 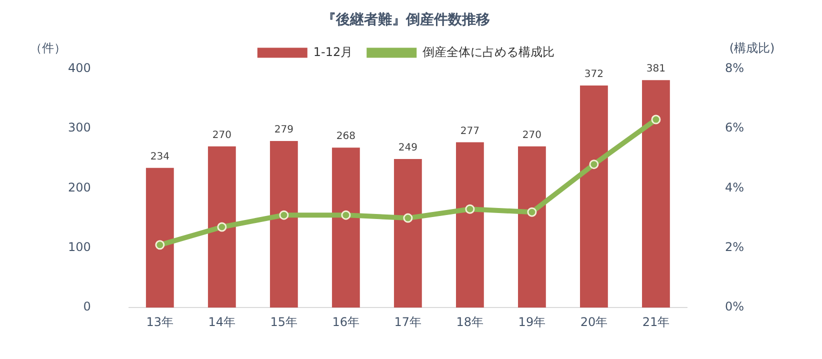 I want to click on chart-title: 『後継者難』倒産件数推移, so click(x=406, y=19).